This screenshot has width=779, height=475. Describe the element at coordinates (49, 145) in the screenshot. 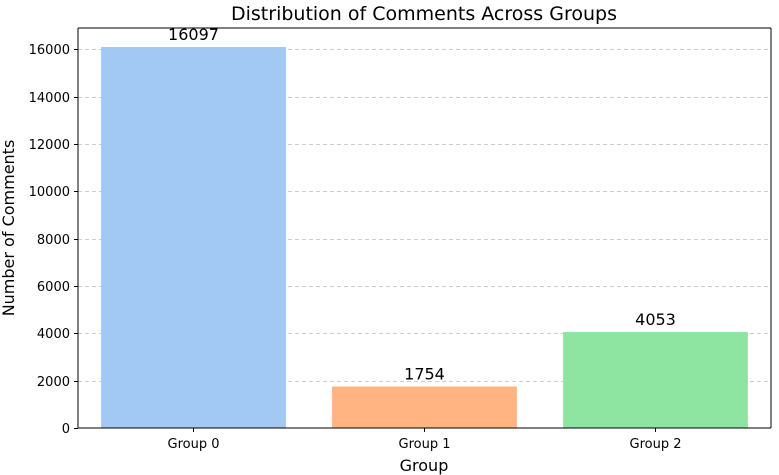

I see `y-tick-label: 12000` at that location.